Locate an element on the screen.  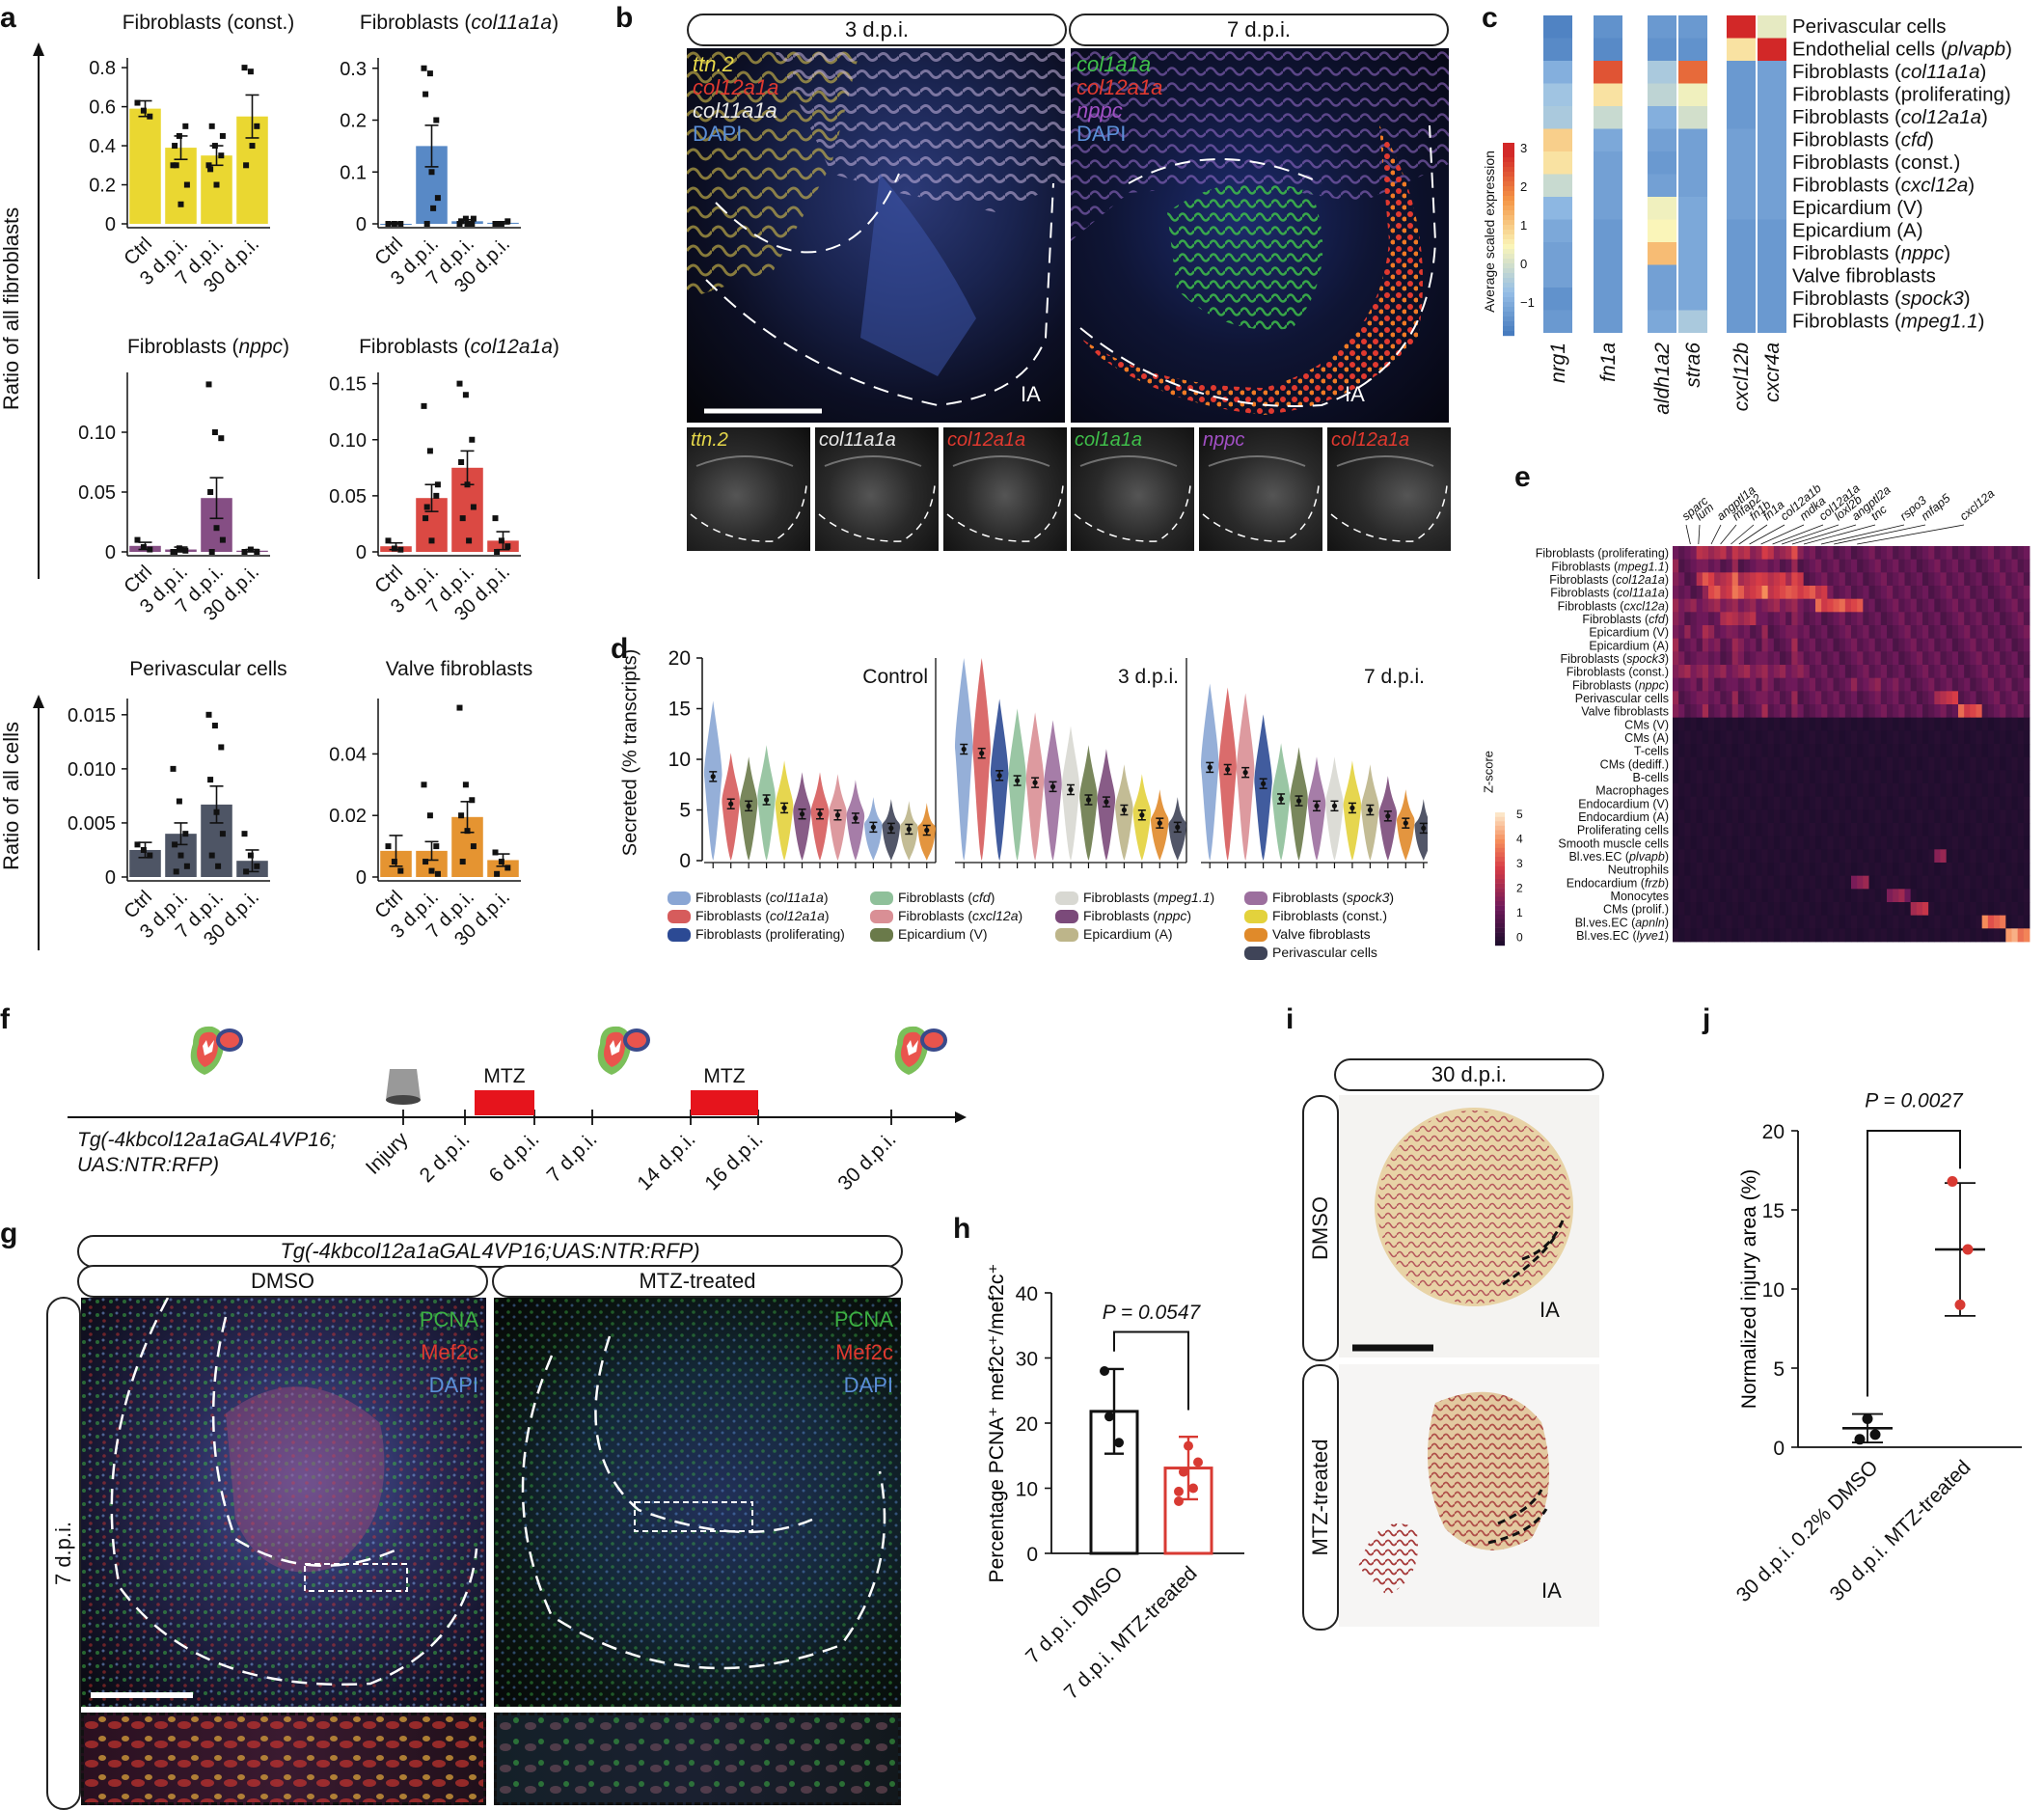
chart-title: Perivascular cells is located at coordinates (208, 669).